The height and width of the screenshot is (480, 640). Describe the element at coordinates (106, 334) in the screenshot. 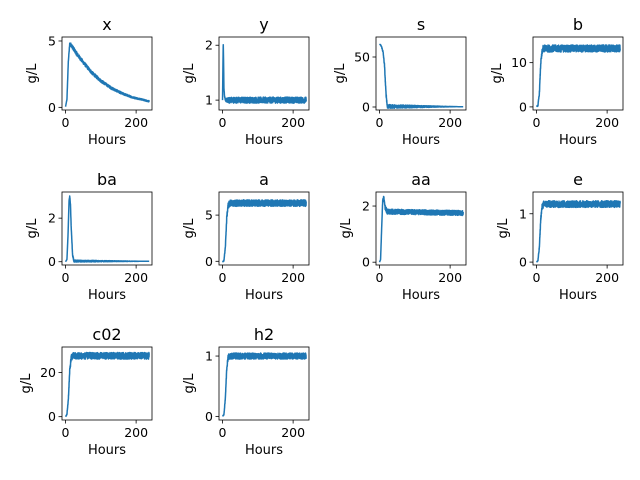

I see `subplot-title: c02` at that location.